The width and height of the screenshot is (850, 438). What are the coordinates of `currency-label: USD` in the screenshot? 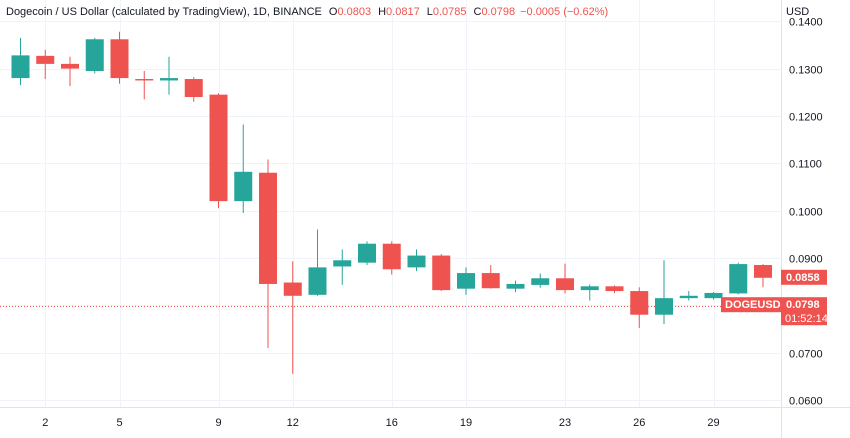 It's located at (798, 12).